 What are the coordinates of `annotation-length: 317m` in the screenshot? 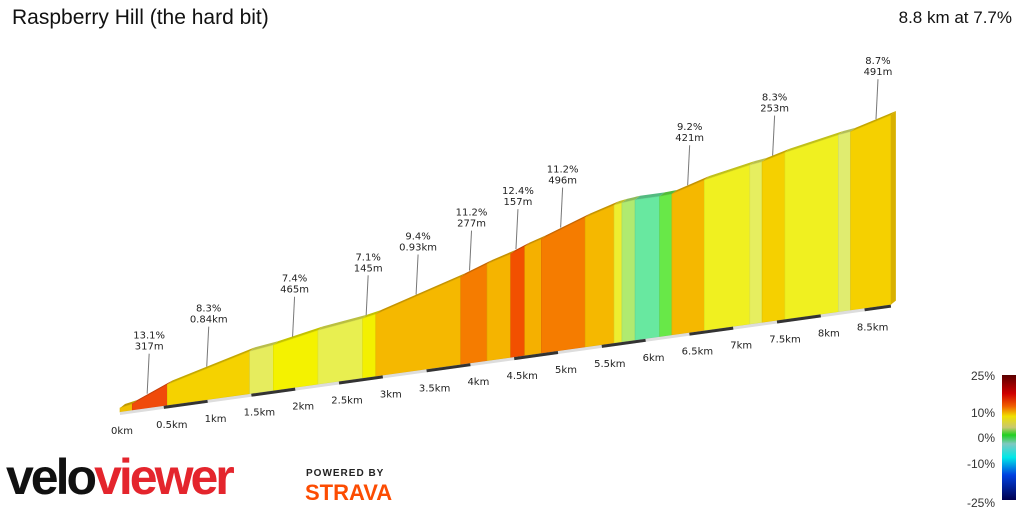 It's located at (149, 347).